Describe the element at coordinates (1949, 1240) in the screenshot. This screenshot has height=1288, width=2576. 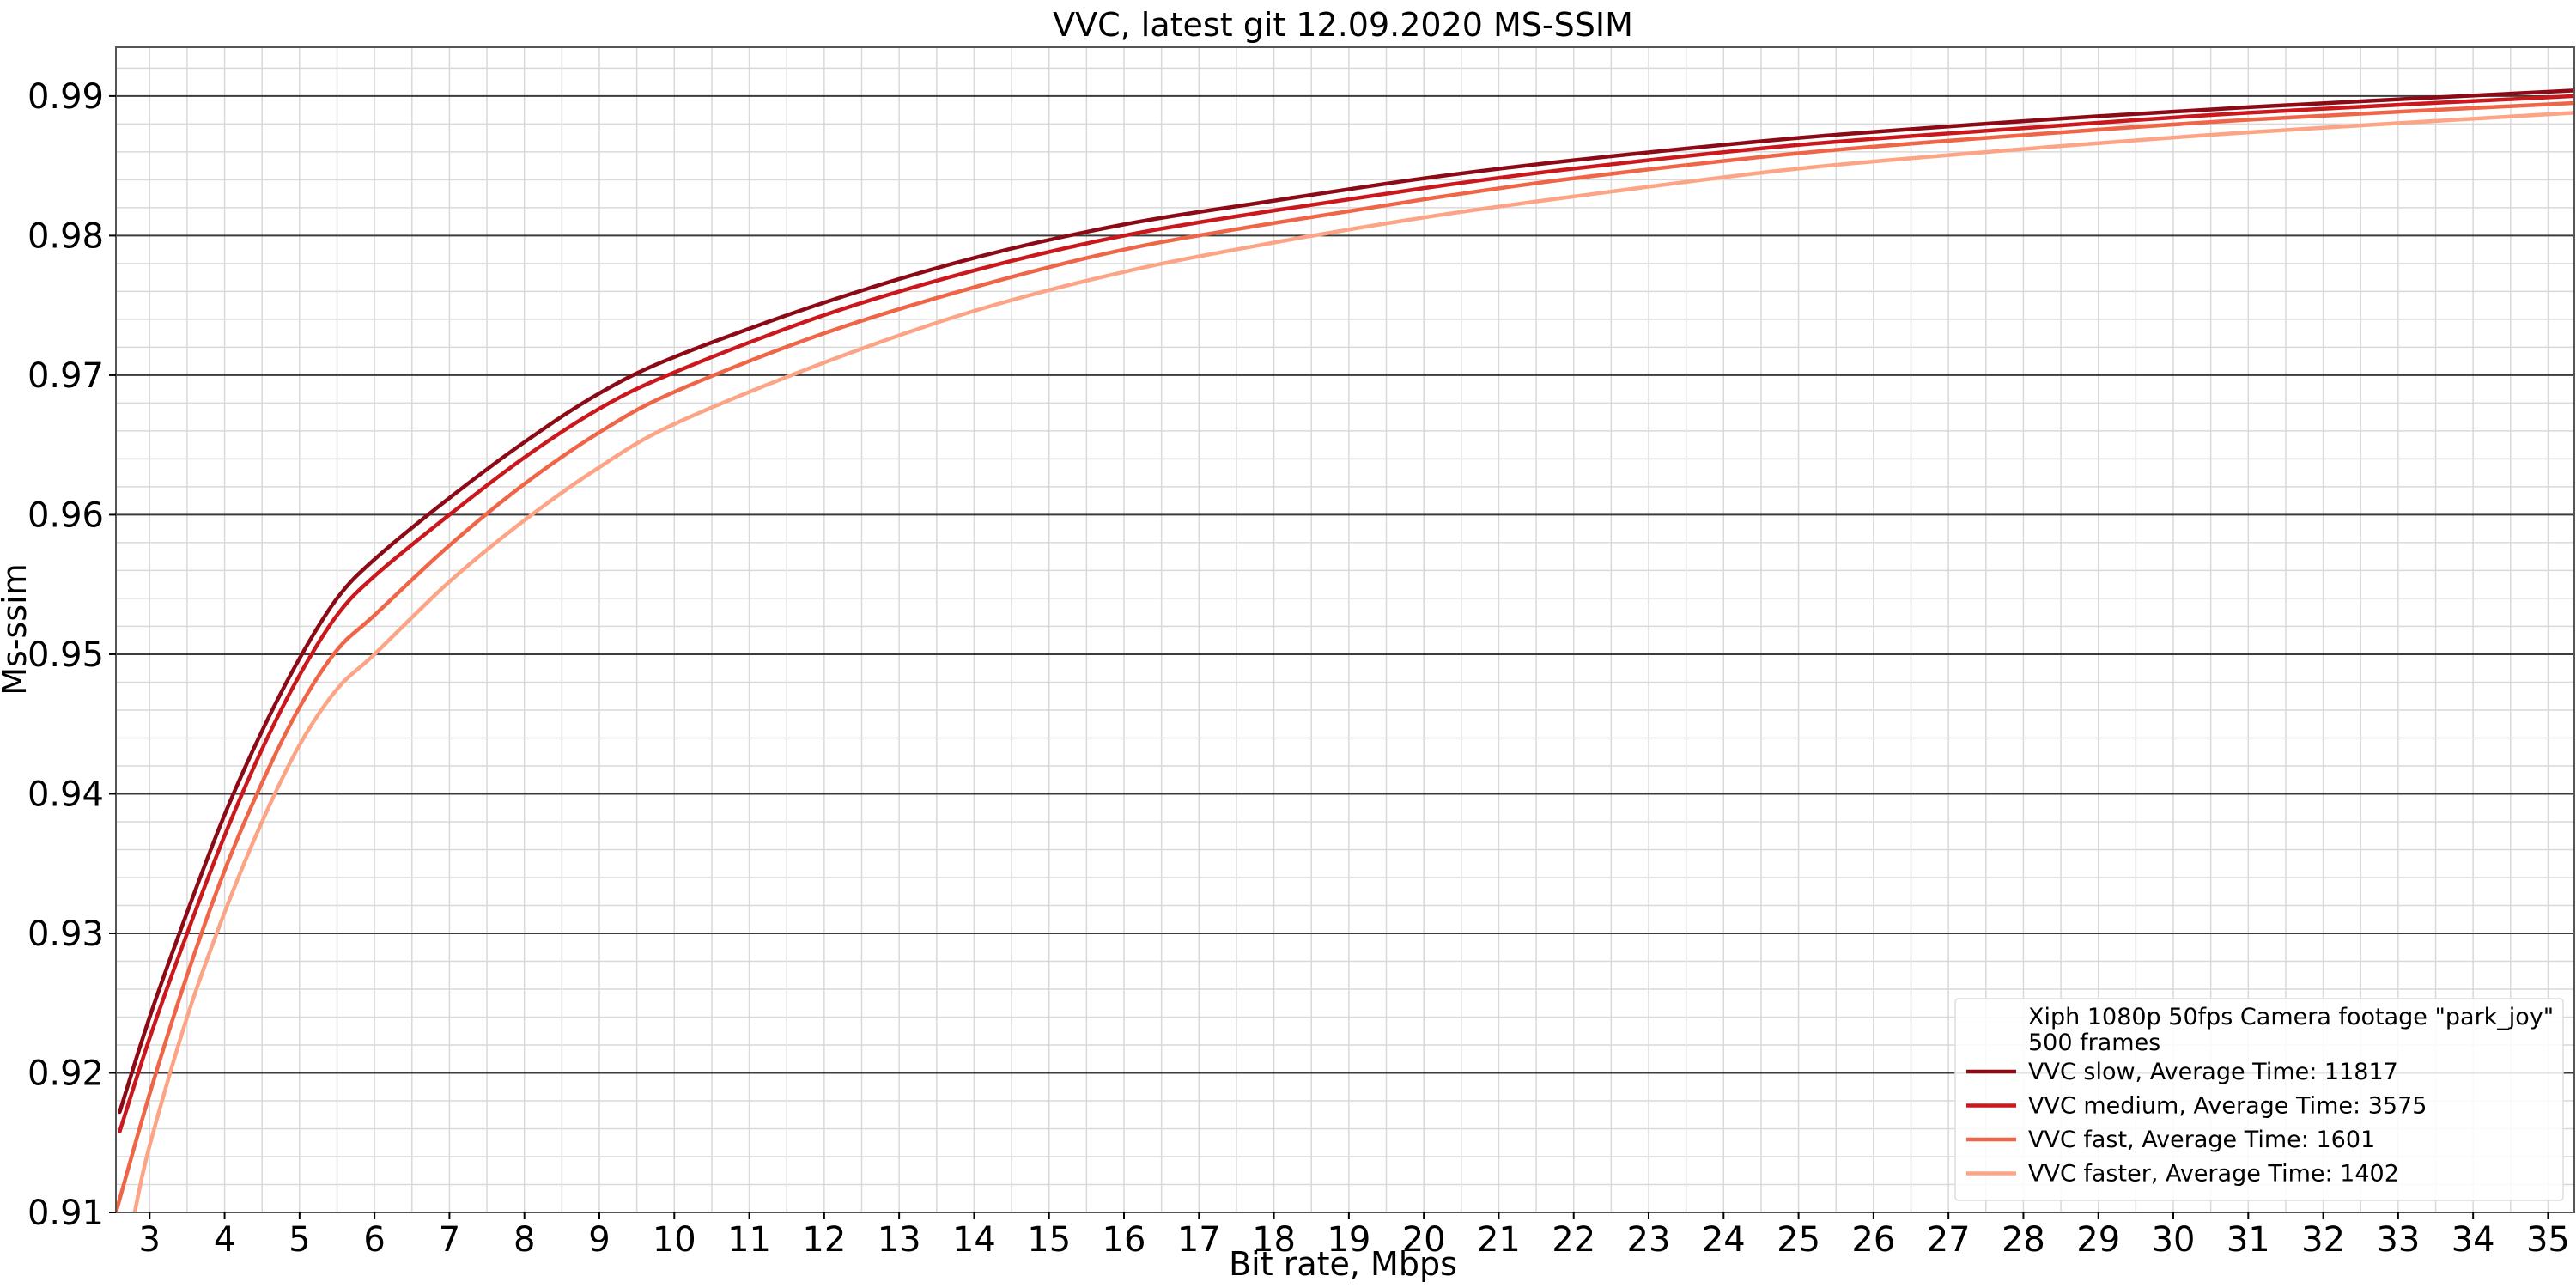
I see `x-tick-label: 27` at that location.